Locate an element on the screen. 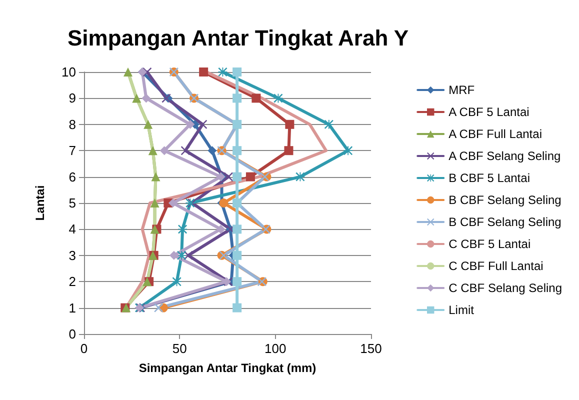 Image resolution: width=579 pixels, height=400 pixels. legend-label: MRF is located at coordinates (461, 90).